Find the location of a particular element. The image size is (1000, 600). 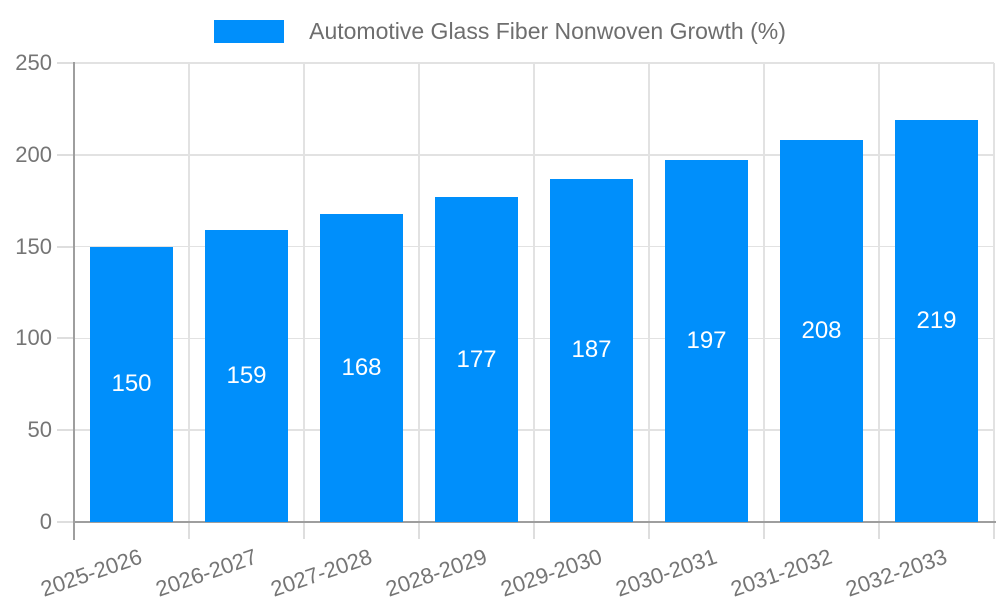

legend-swatch-icon is located at coordinates (249, 31).